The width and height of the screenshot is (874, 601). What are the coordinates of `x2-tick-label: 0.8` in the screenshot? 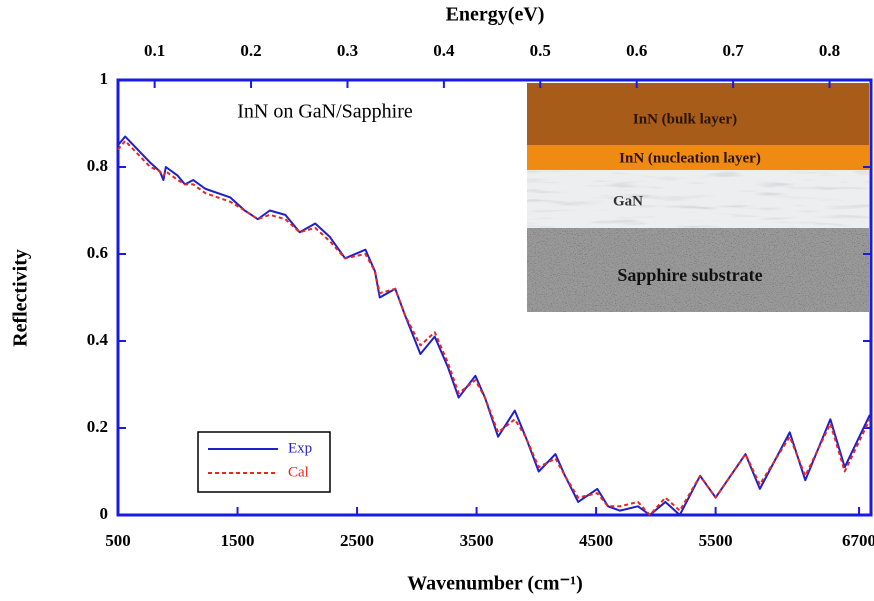 It's located at (829, 50).